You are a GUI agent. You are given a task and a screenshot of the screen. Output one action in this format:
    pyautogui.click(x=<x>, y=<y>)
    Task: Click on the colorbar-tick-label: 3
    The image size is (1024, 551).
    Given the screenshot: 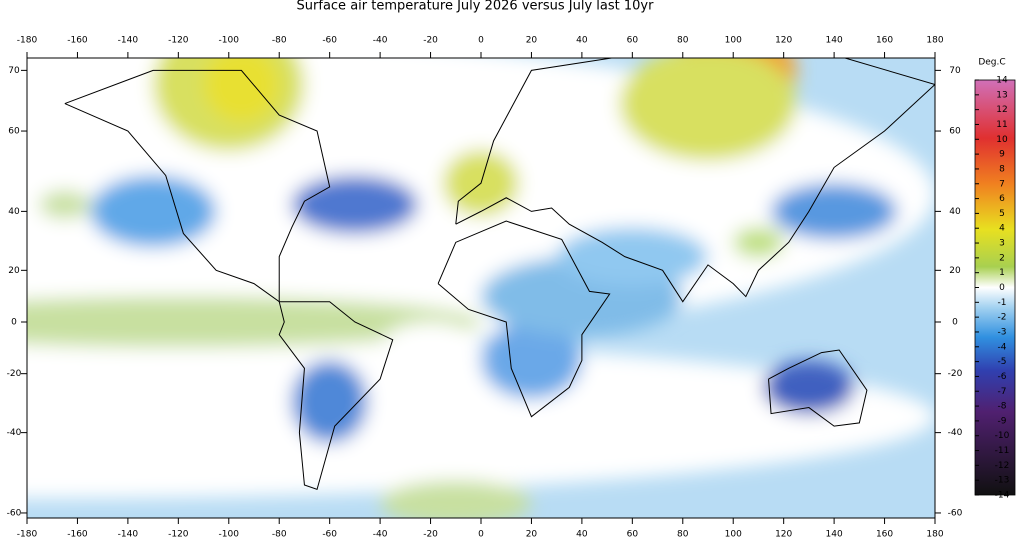 What is the action you would take?
    pyautogui.click(x=1002, y=244)
    